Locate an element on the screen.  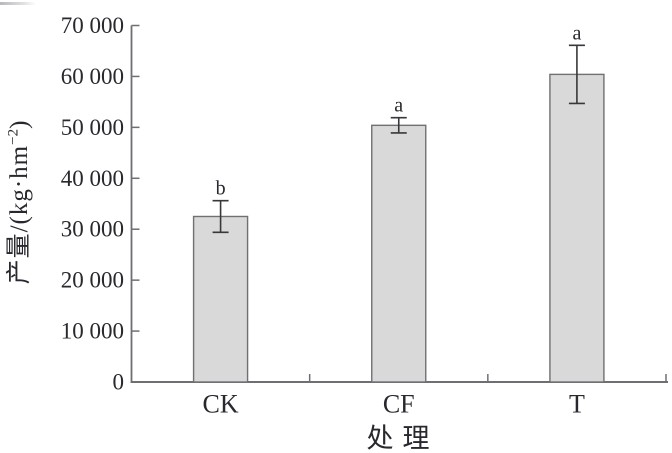
x-axis-title: 处理 is located at coordinates (402, 438).